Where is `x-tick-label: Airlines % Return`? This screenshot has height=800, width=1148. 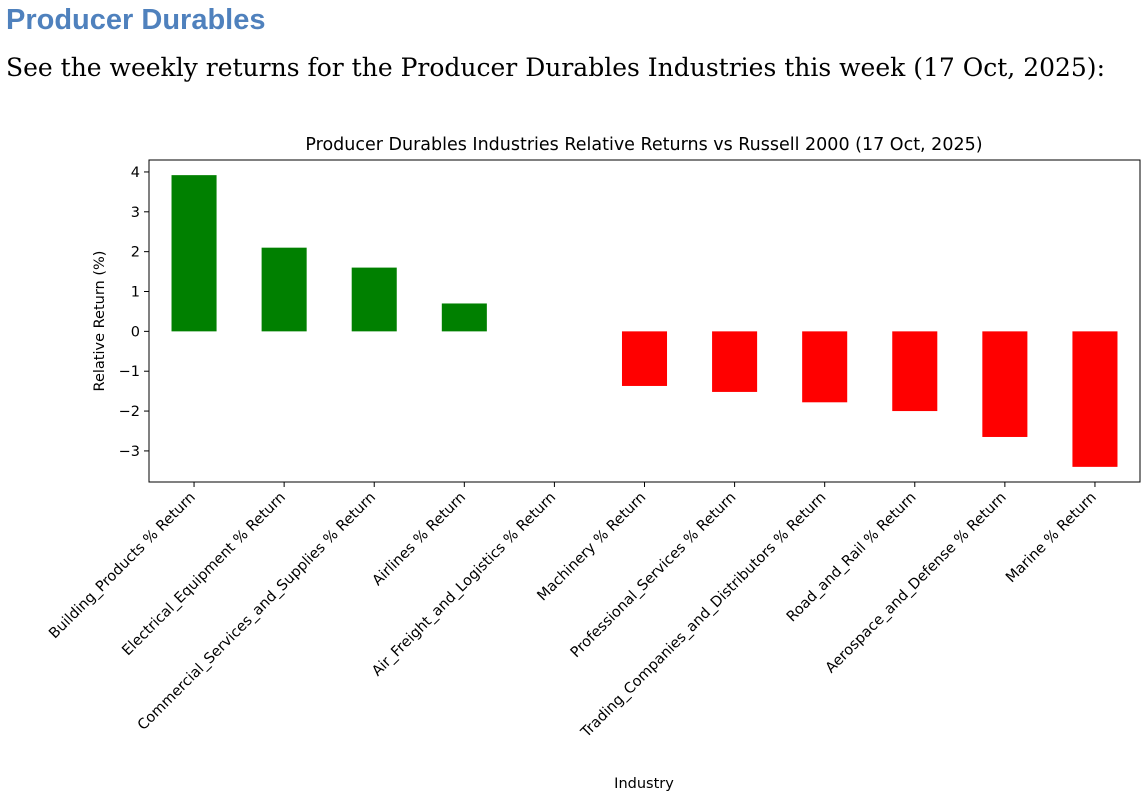 x-tick-label: Airlines % Return is located at coordinates (420, 540).